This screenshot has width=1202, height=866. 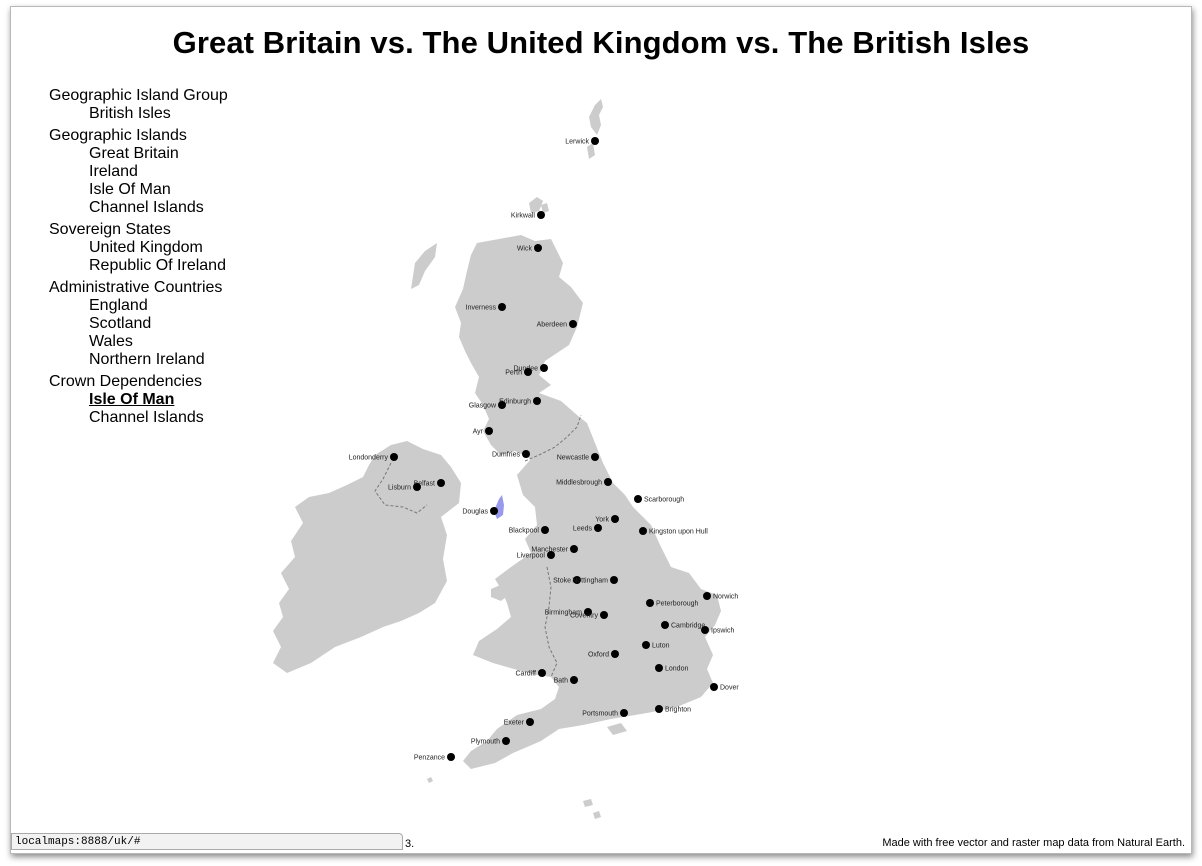 I want to click on city-label-aberdeen: Aberdeen, so click(x=552, y=325).